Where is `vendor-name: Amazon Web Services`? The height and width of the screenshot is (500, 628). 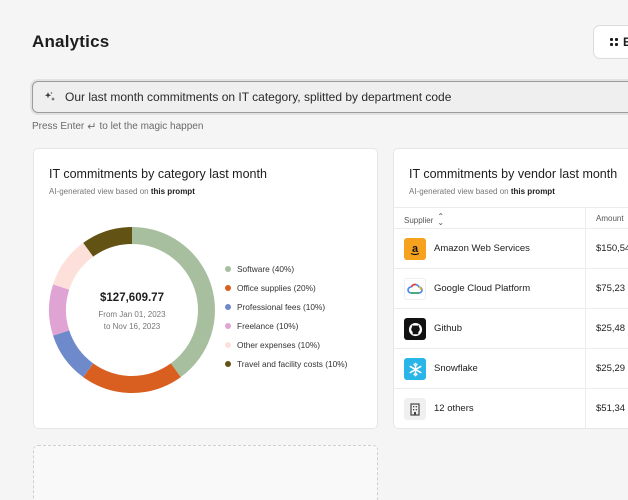 vendor-name: Amazon Web Services is located at coordinates (482, 248).